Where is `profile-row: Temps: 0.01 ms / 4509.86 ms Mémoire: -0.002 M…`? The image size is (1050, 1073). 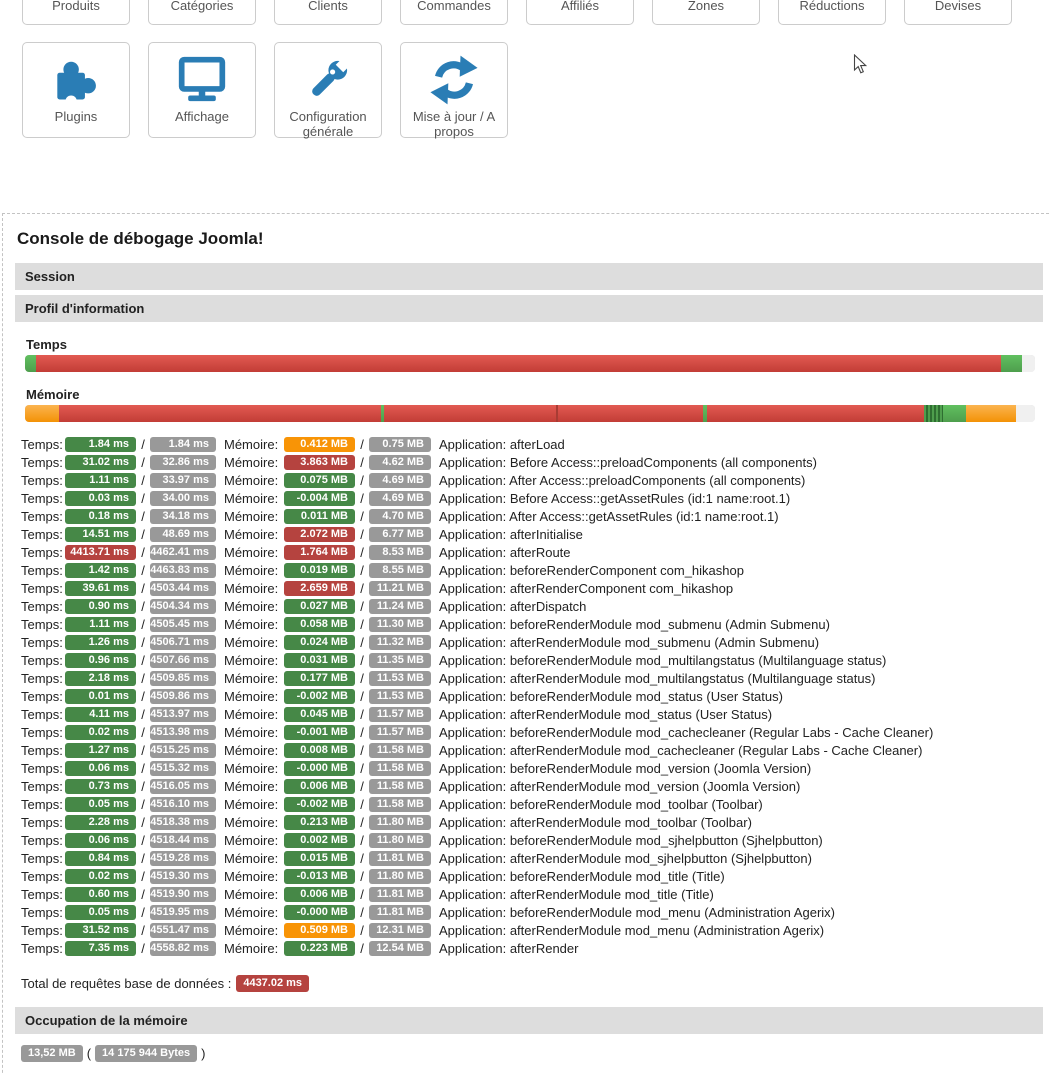 profile-row: Temps: 0.01 ms / 4509.86 ms Mémoire: -0.002 M… is located at coordinates (535, 696).